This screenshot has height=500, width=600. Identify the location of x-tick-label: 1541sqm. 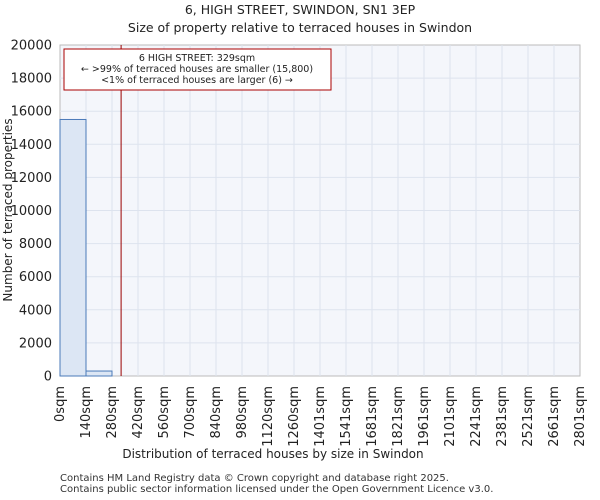
(346, 416).